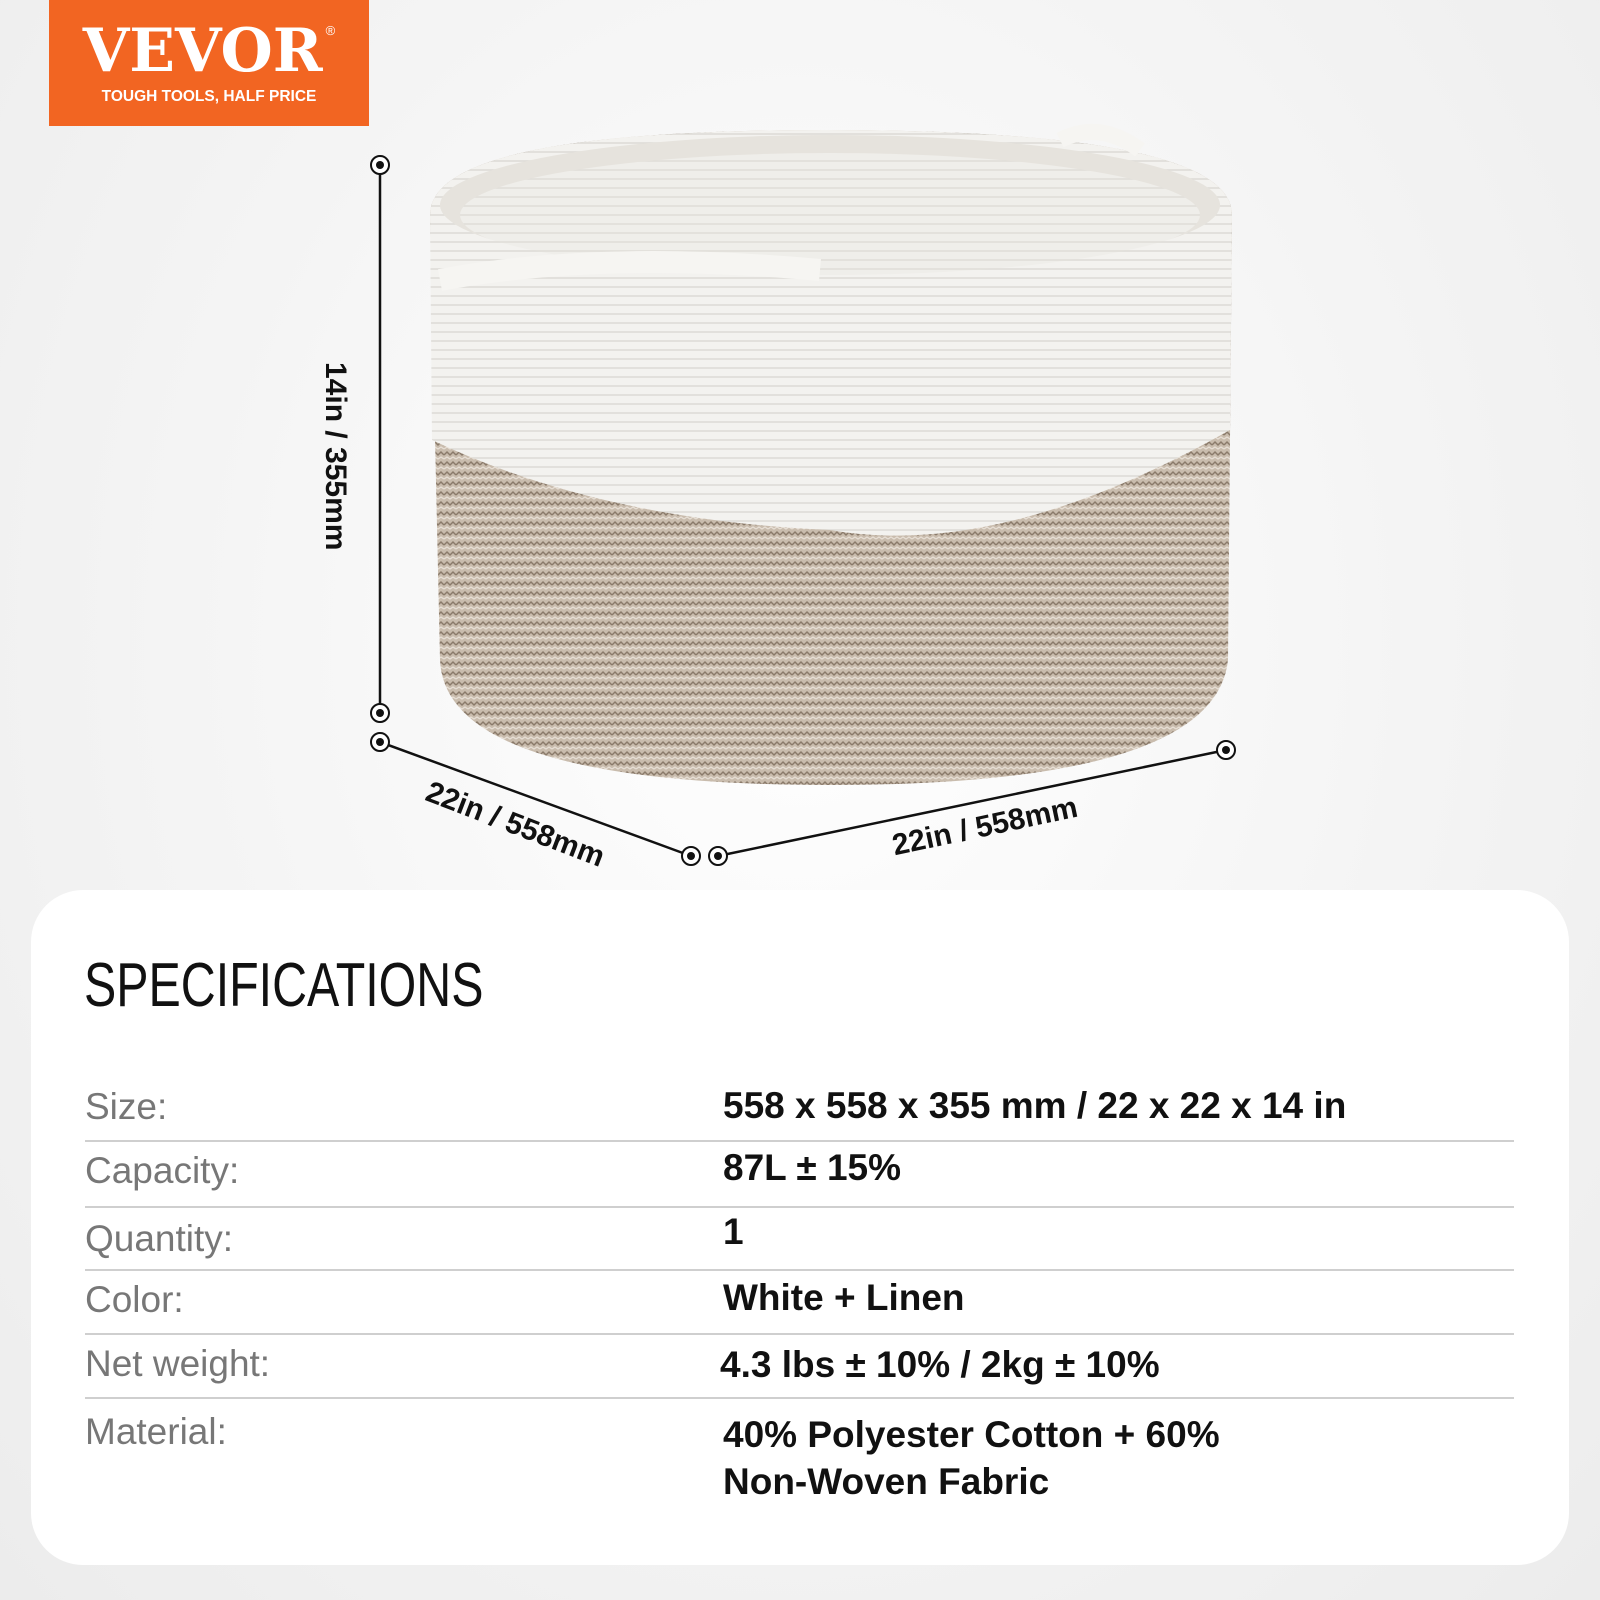 This screenshot has height=1600, width=1600. I want to click on spec-label: Quantity:, so click(159, 1238).